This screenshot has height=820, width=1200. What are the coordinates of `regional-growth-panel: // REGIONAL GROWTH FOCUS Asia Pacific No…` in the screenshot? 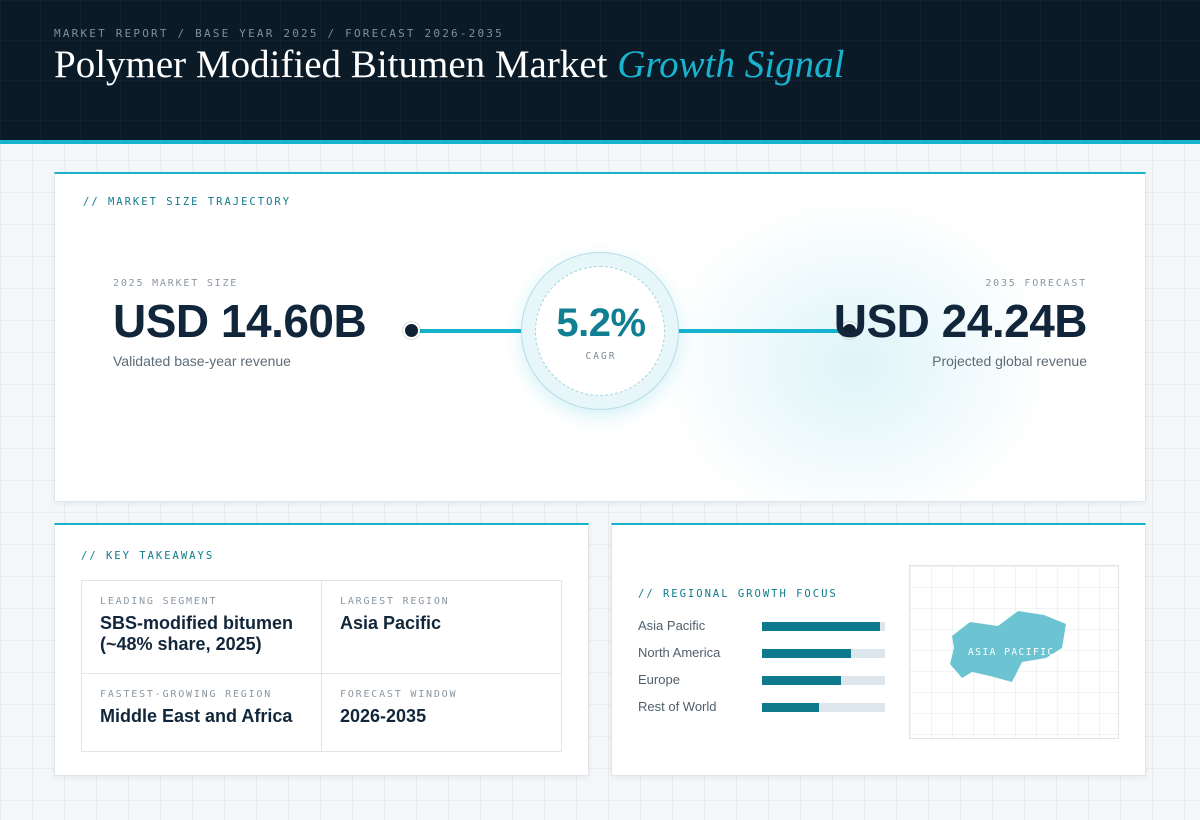 It's located at (878, 649).